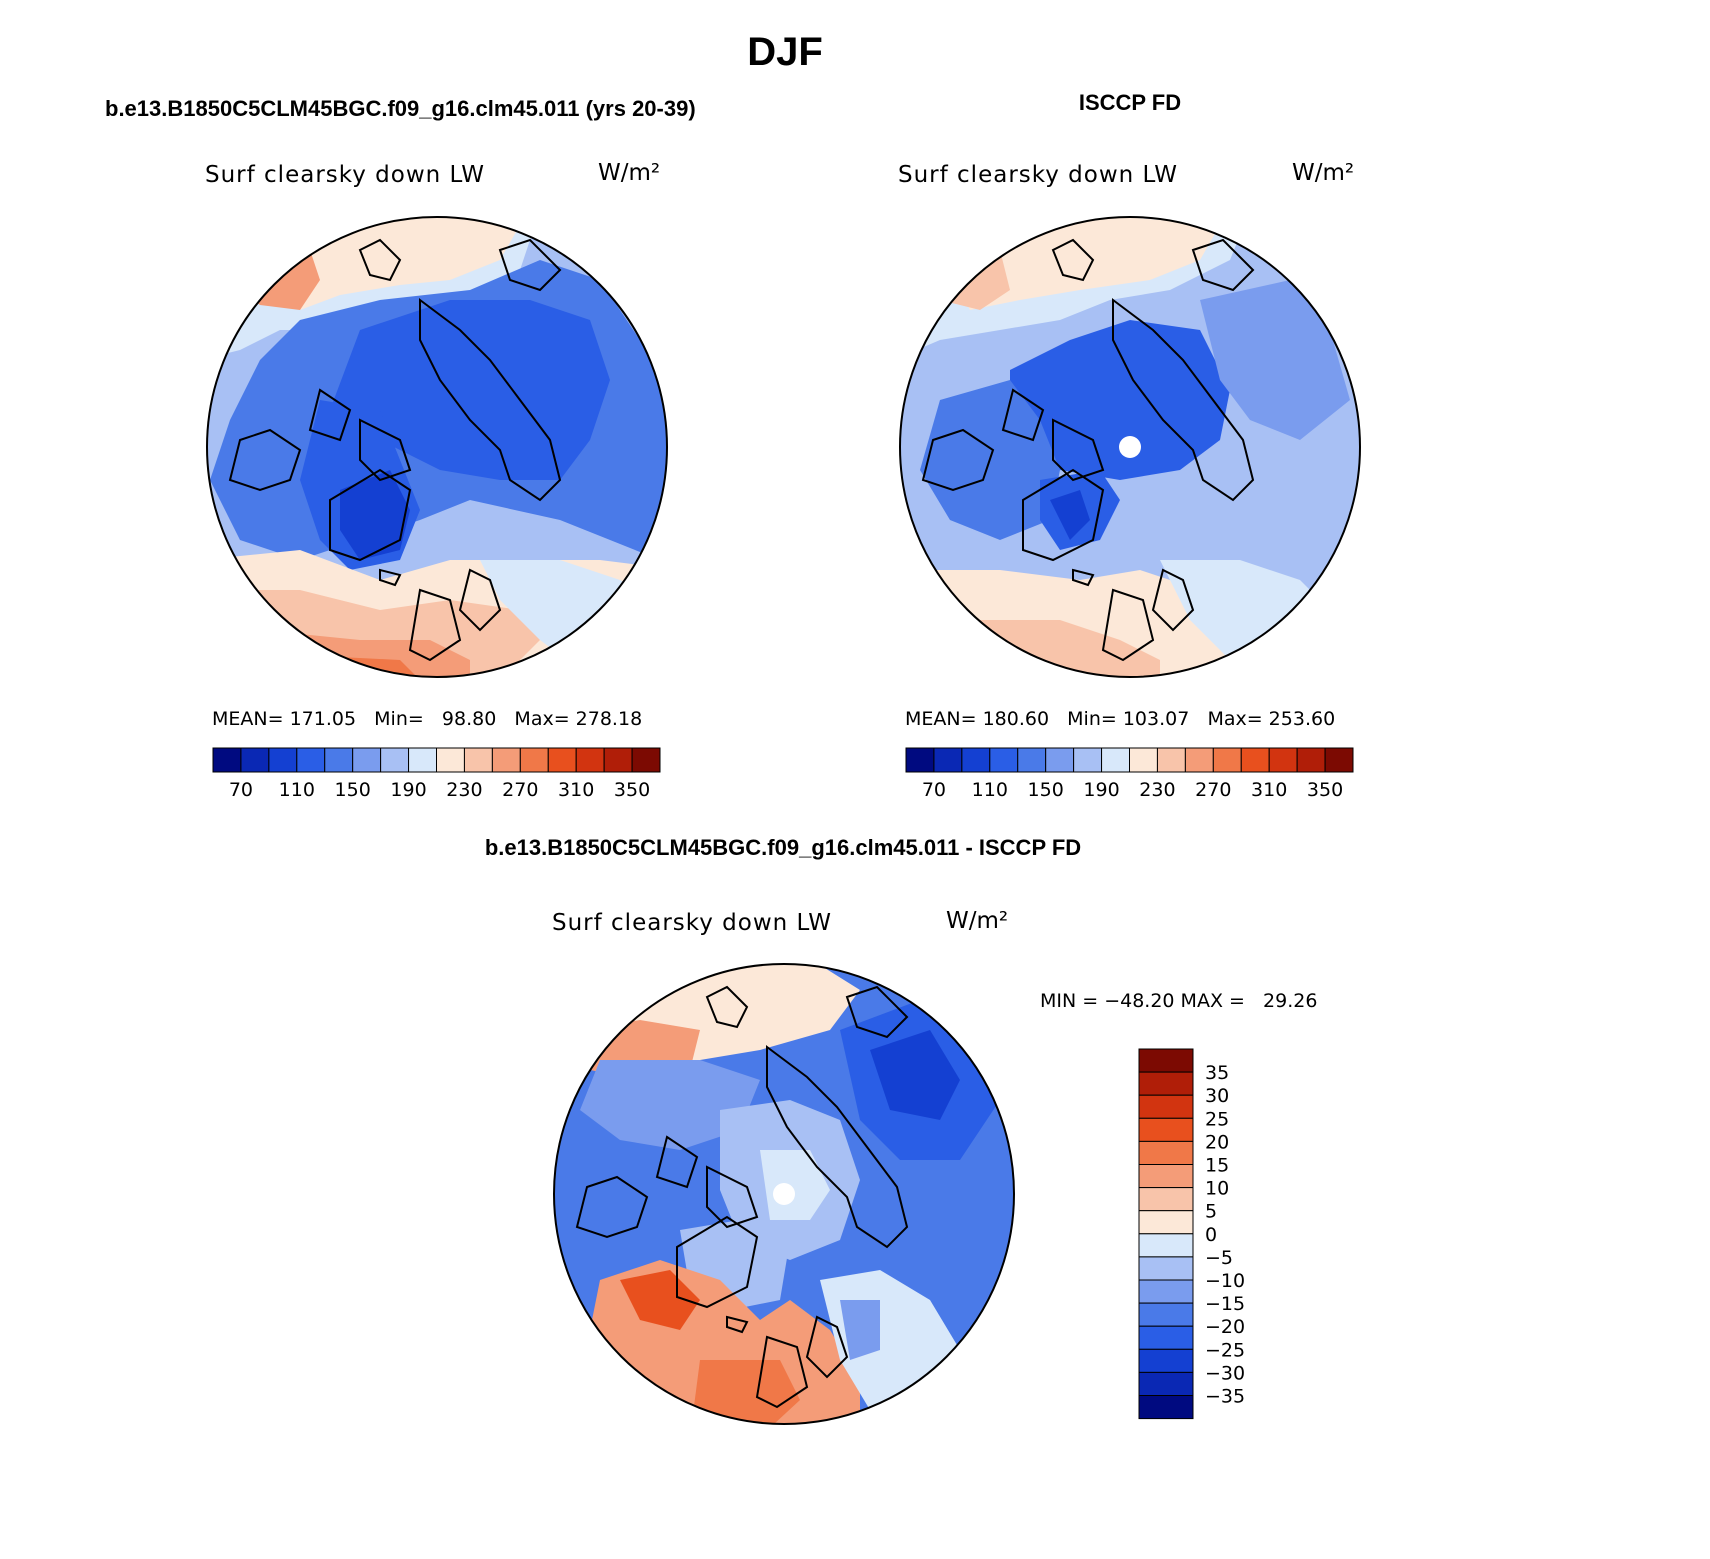 The height and width of the screenshot is (1559, 1710). I want to click on obs-colorbar-tick-label: 70, so click(934, 790).